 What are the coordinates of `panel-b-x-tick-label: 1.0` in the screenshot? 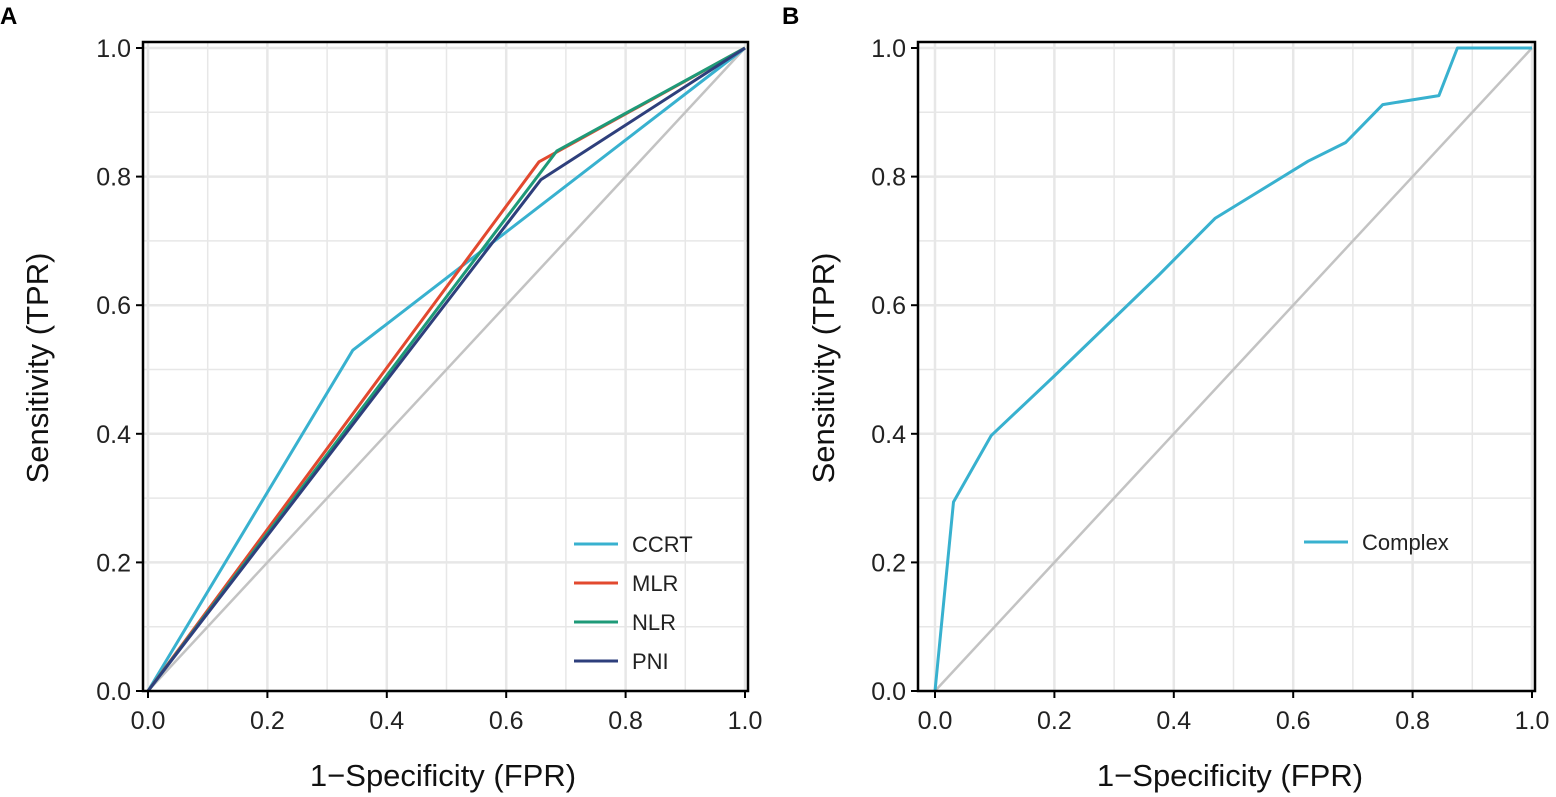 It's located at (1532, 721).